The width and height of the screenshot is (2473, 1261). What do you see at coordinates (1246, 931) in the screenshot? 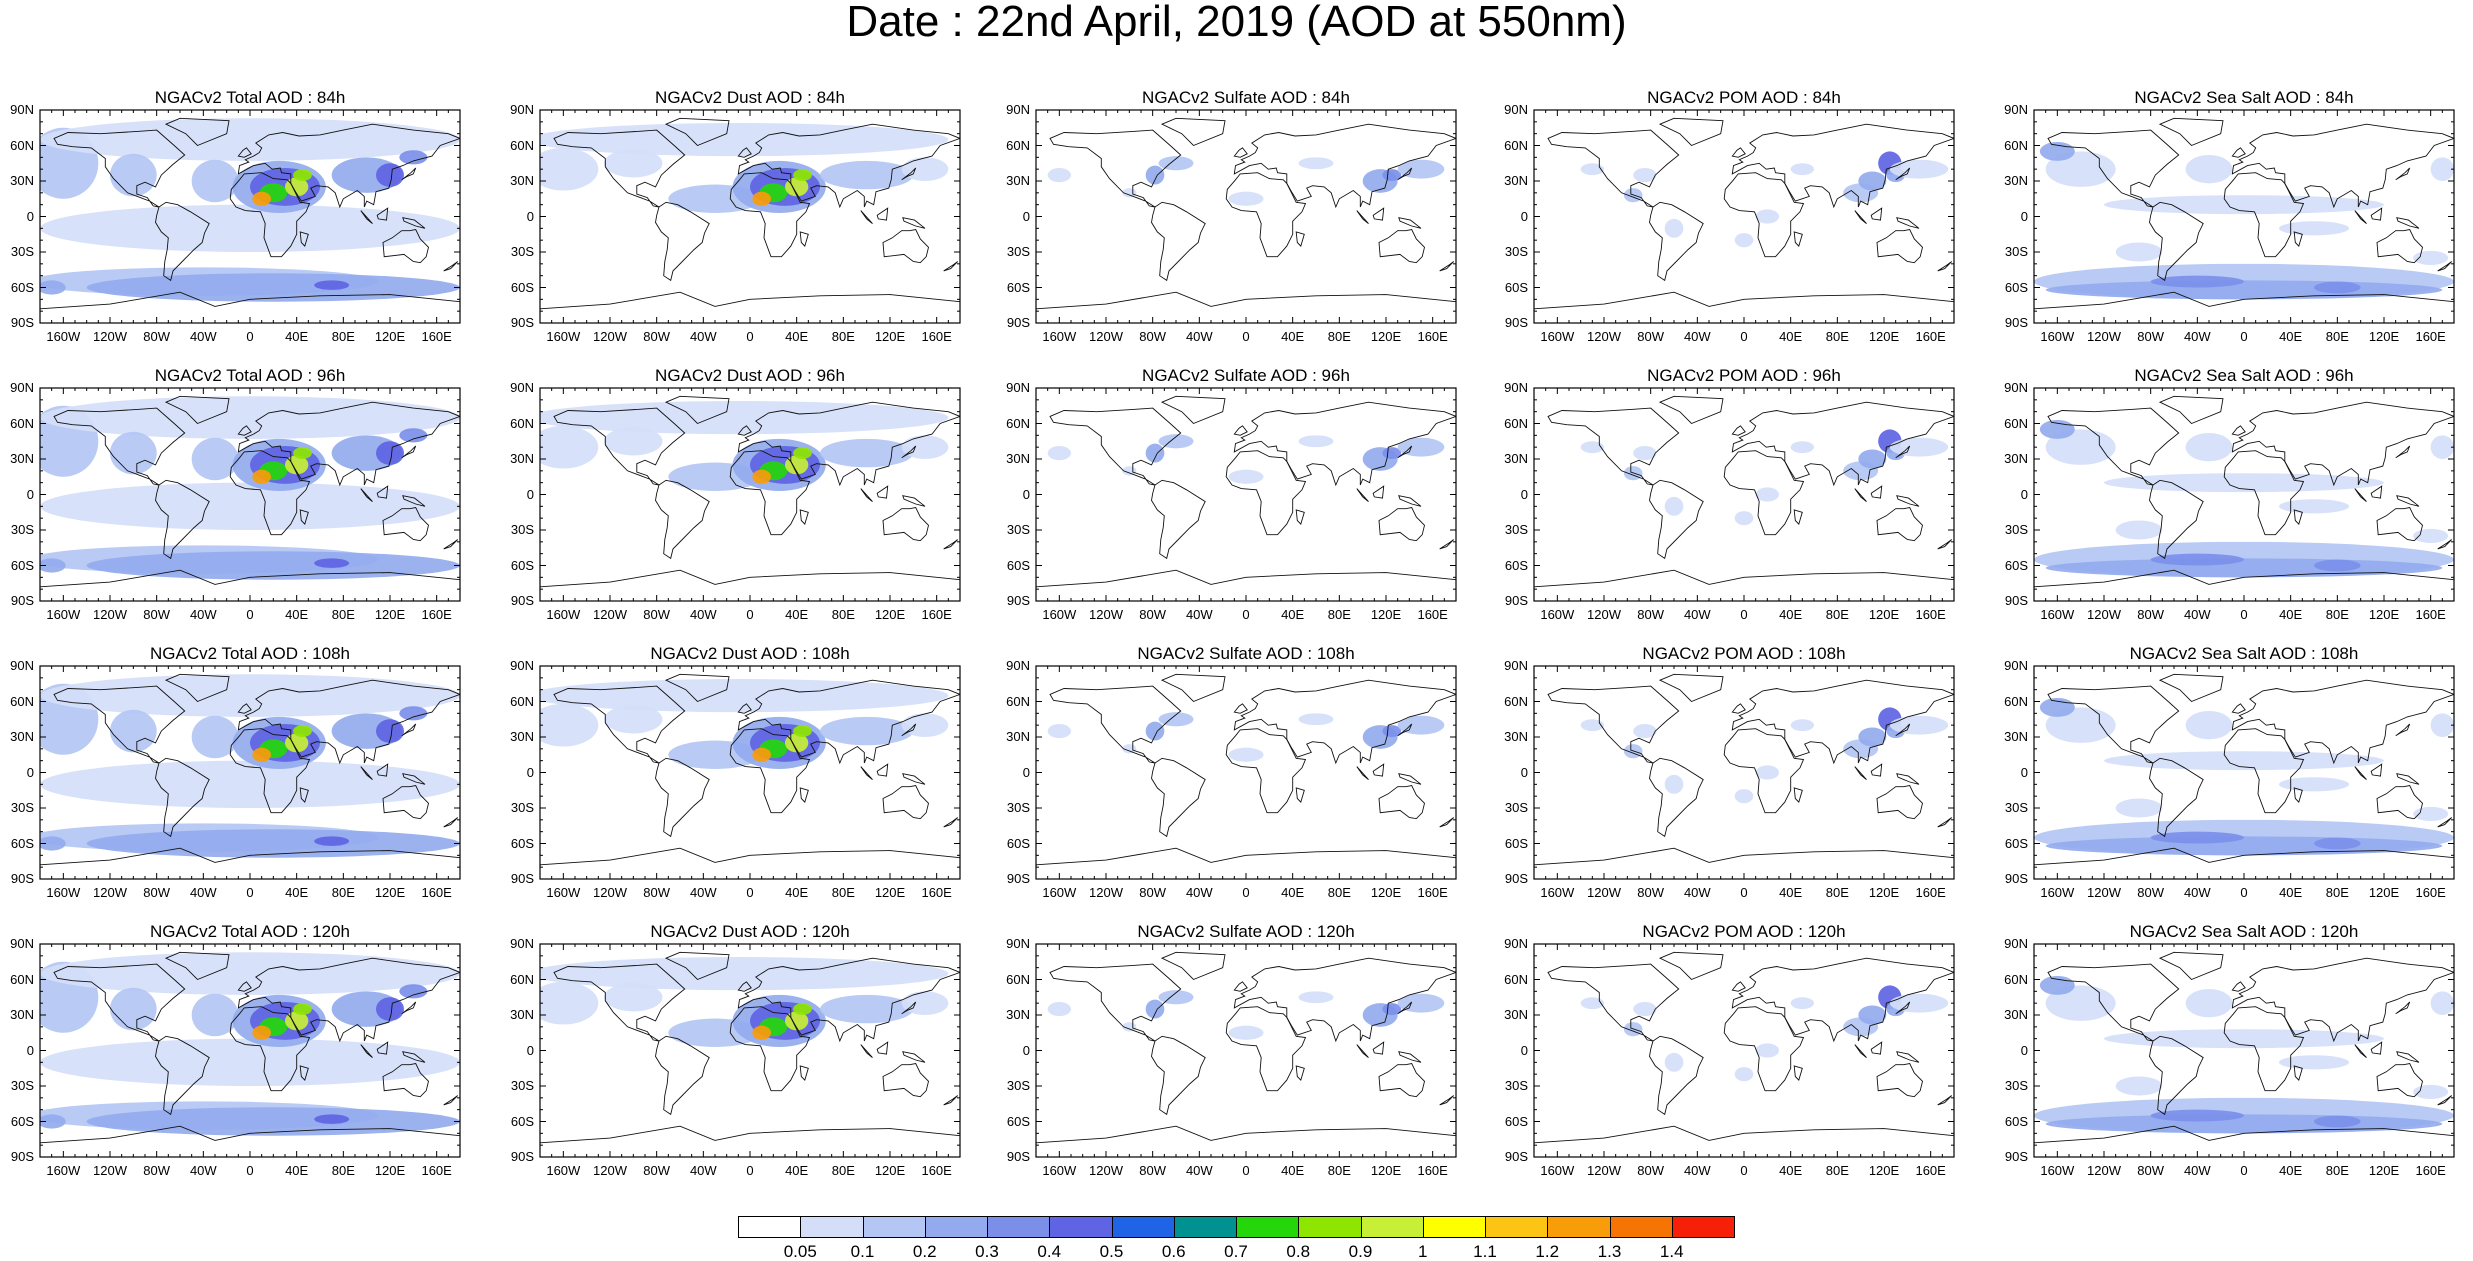
I see `map-panel-title: NGACv2 Sulfate AOD : 120h` at bounding box center [1246, 931].